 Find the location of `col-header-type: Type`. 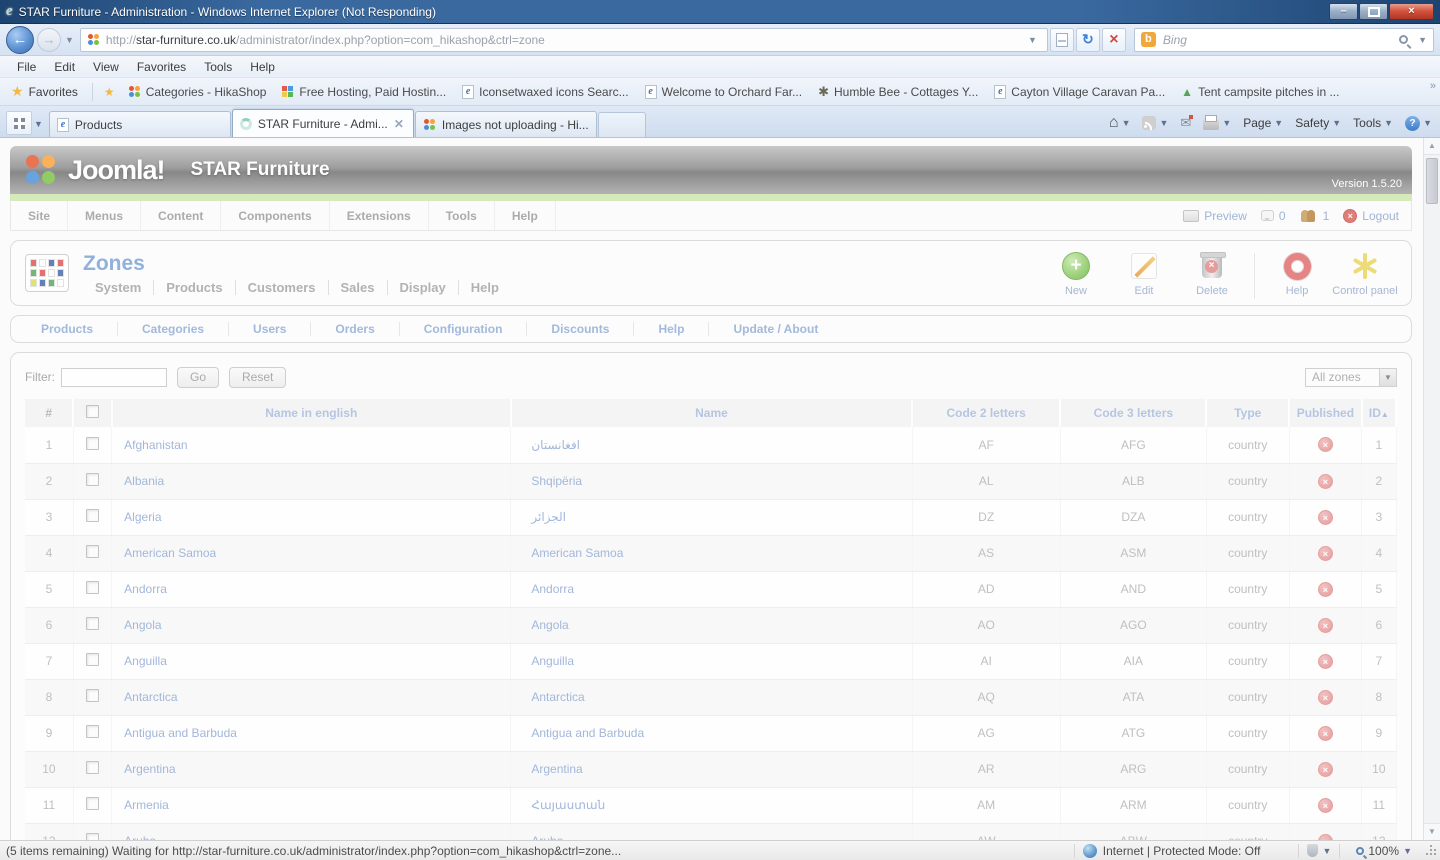

col-header-type: Type is located at coordinates (1248, 413).